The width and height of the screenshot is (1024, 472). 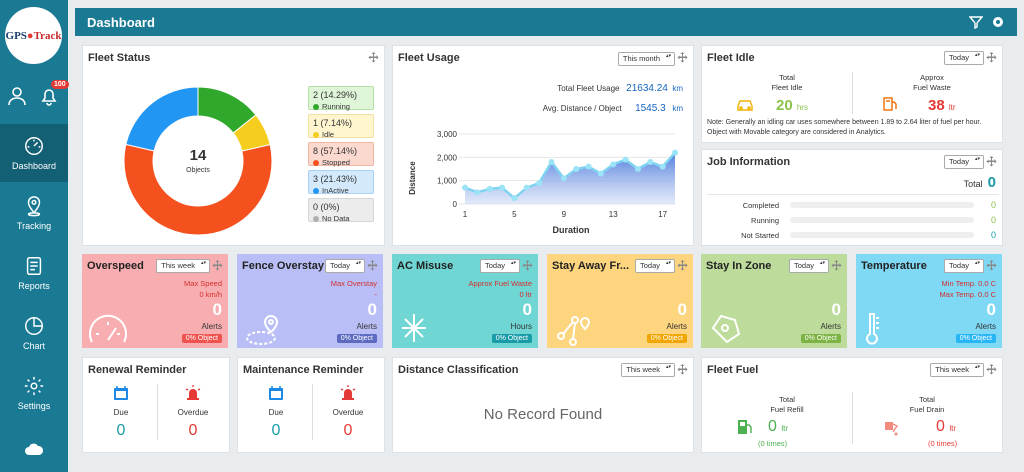 I want to click on renewal-due-label: Due, so click(x=121, y=412).